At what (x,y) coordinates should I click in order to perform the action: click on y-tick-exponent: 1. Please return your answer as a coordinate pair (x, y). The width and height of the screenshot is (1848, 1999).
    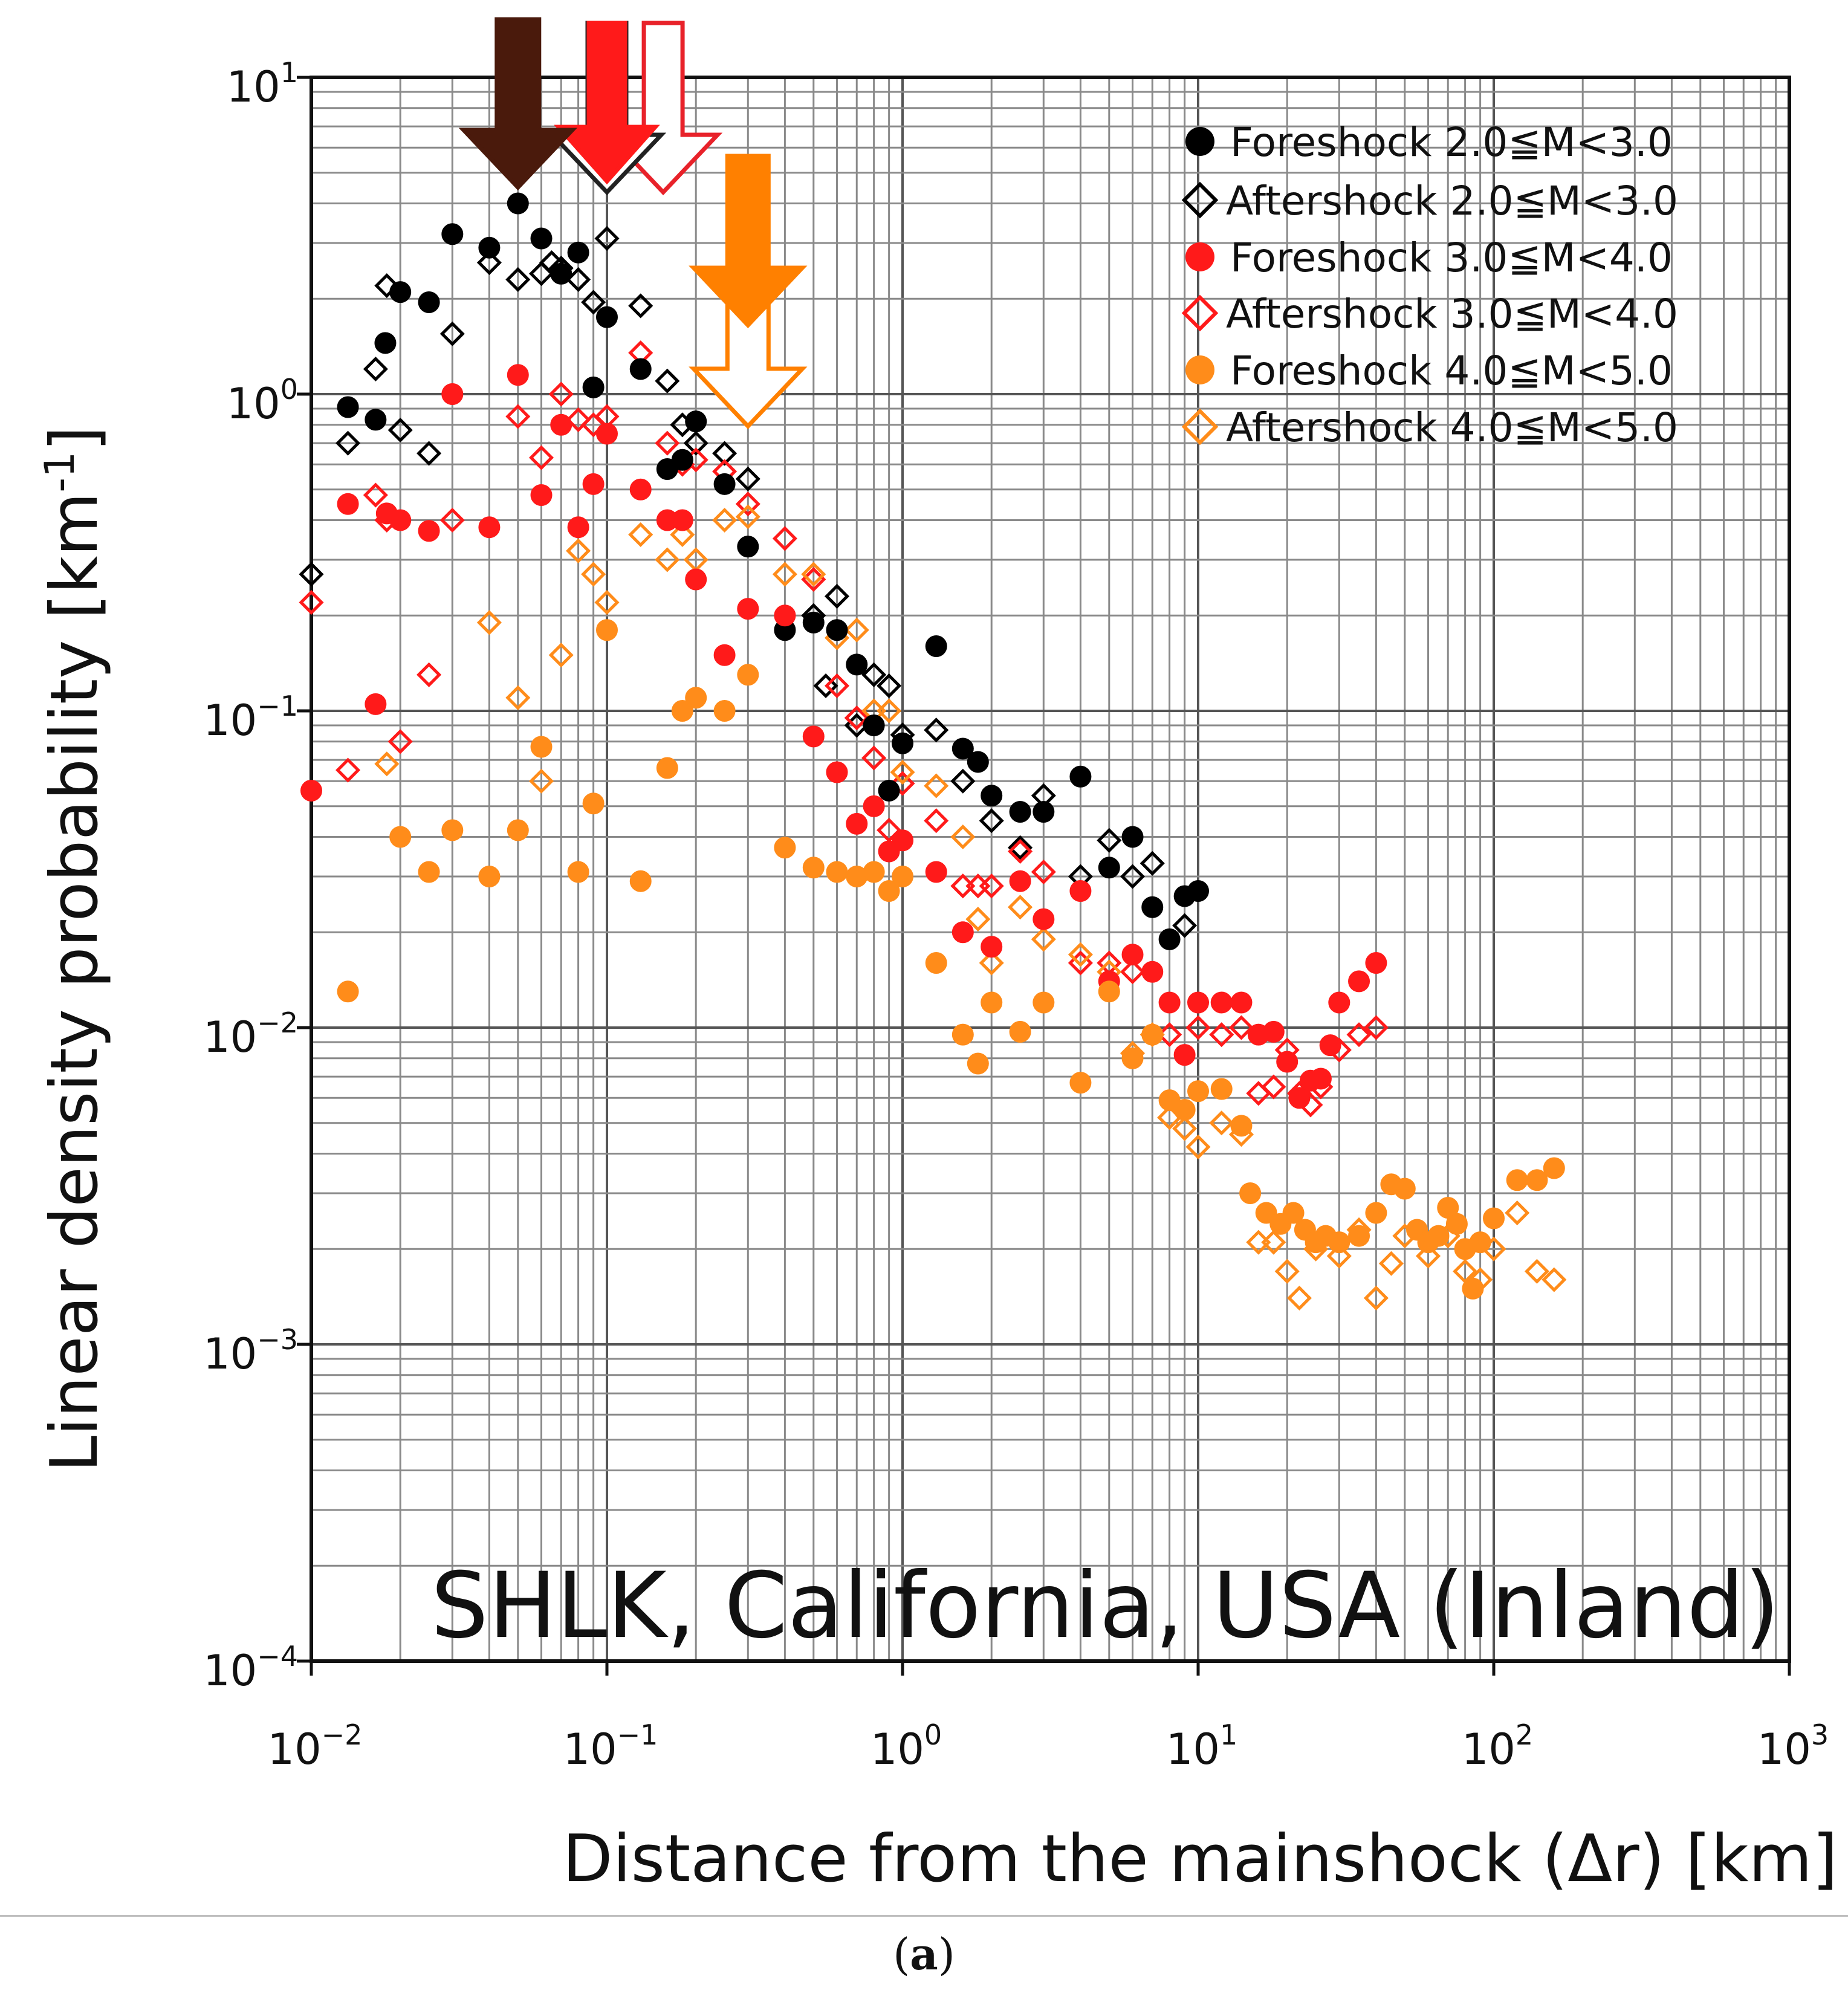
    Looking at the image, I should click on (289, 72).